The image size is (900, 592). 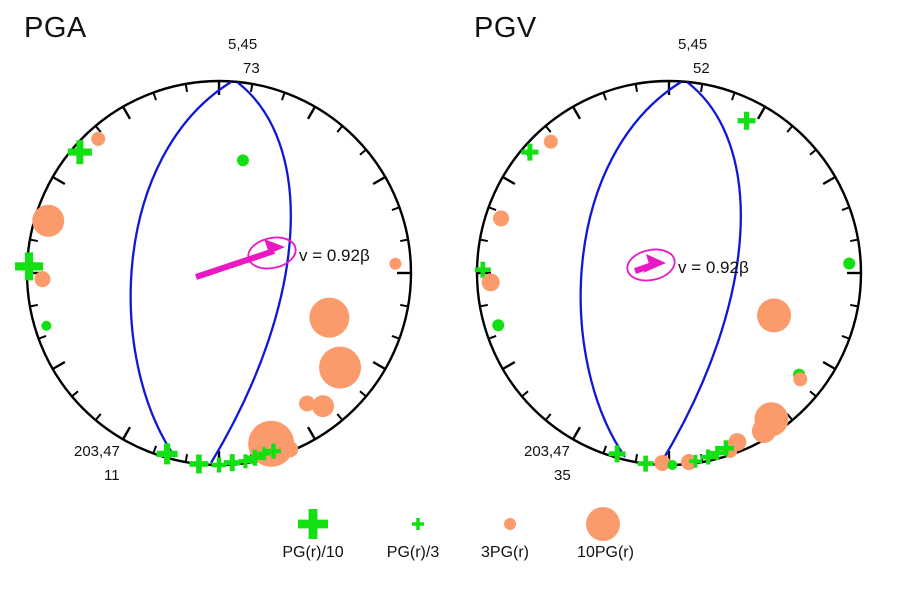 What do you see at coordinates (243, 44) in the screenshot?
I see `pga-top-label-strike-dip: 5,45` at bounding box center [243, 44].